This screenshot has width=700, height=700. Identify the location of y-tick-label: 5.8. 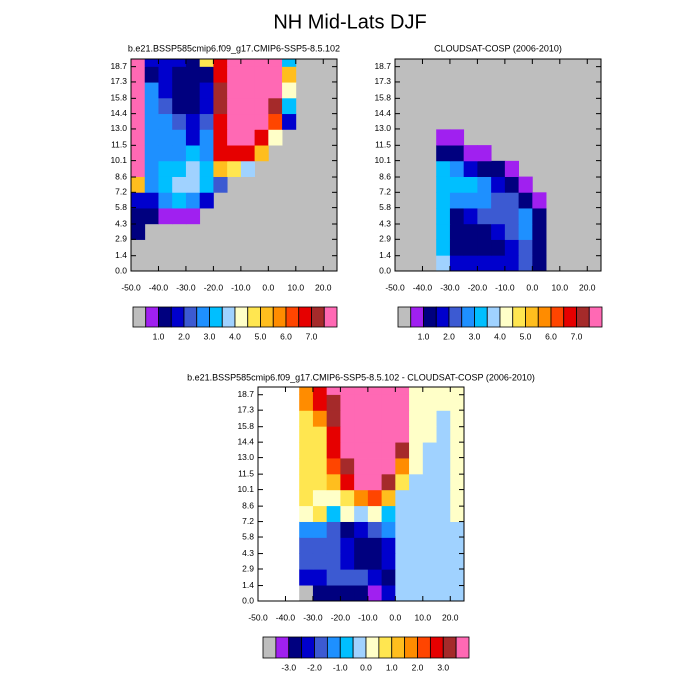
(121, 207).